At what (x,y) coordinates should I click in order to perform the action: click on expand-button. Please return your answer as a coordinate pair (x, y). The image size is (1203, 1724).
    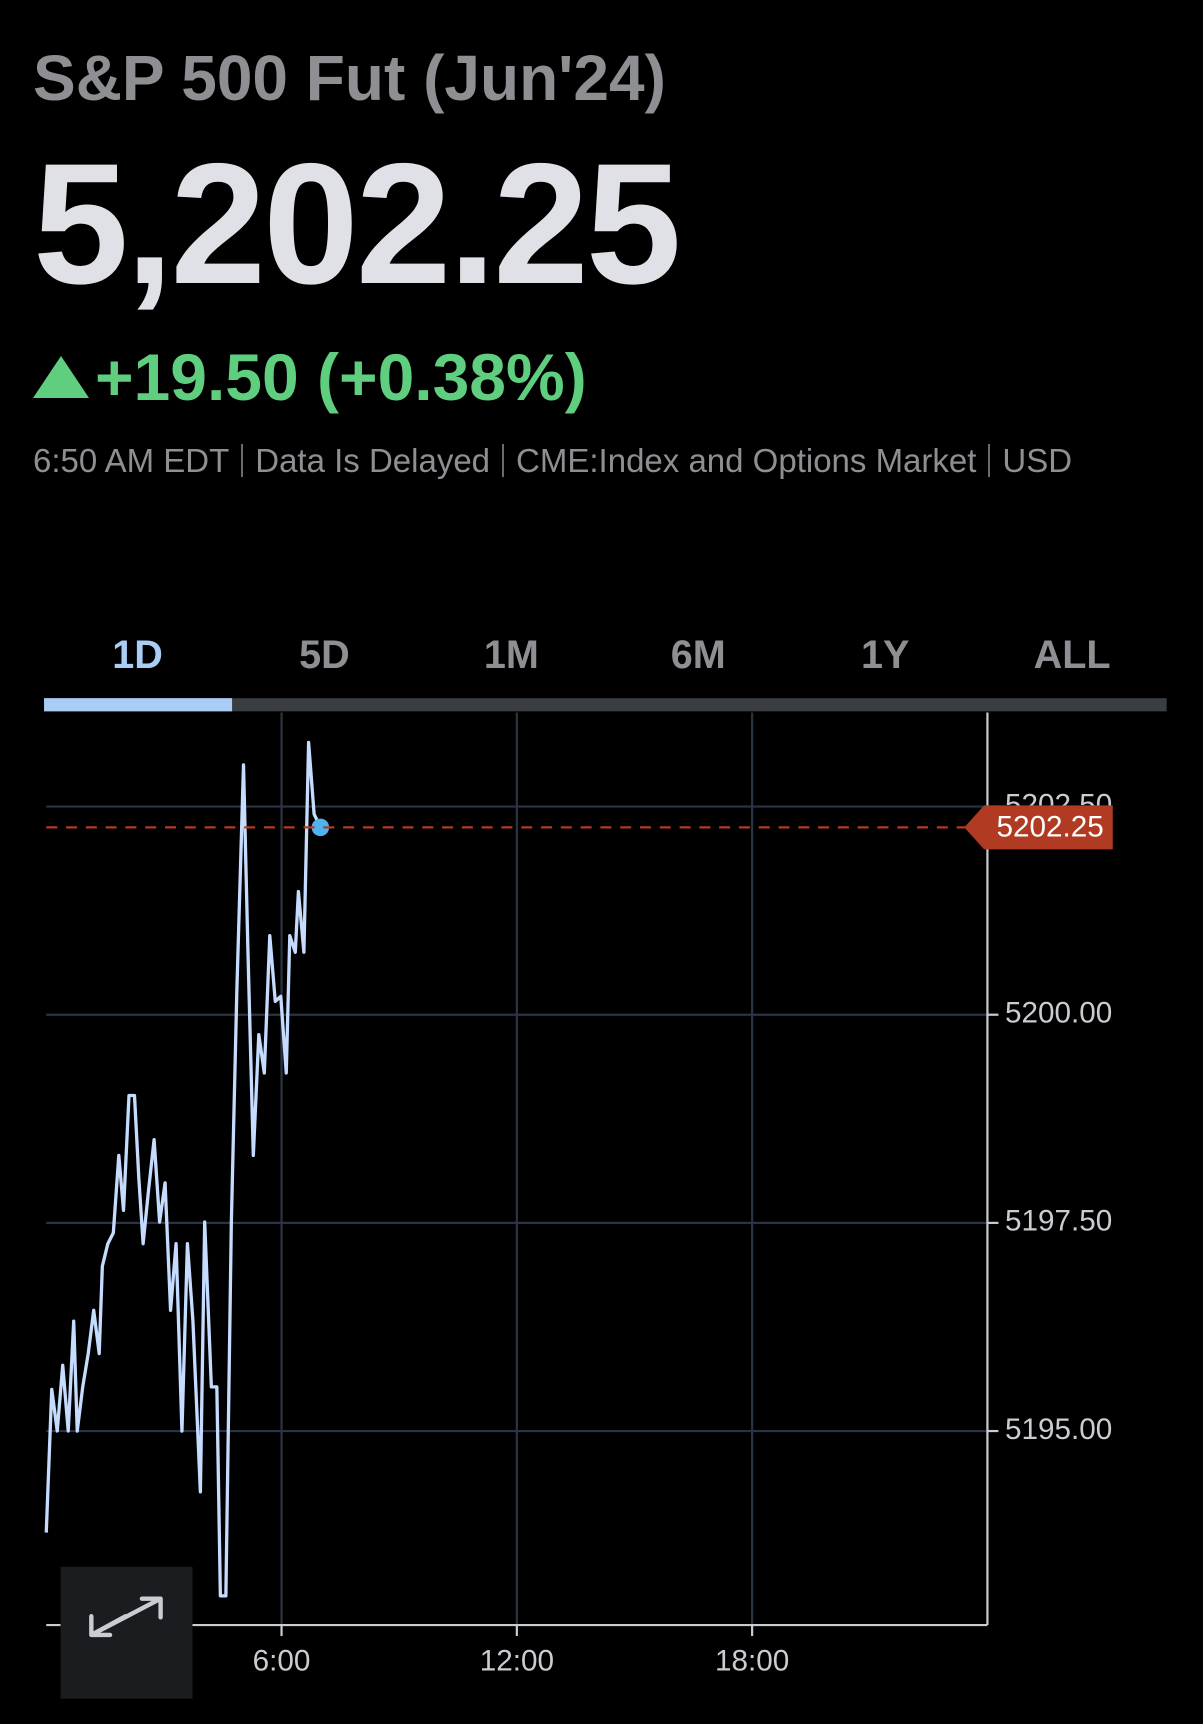
    Looking at the image, I should click on (126, 1632).